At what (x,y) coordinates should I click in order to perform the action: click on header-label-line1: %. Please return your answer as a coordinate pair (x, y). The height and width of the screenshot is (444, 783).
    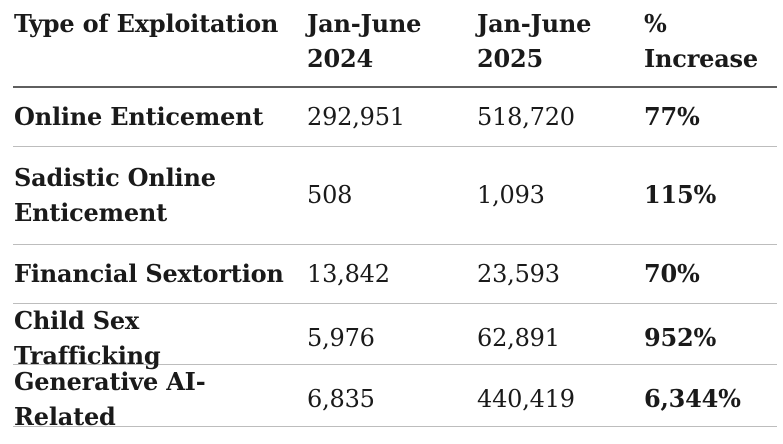
    Looking at the image, I should click on (655, 23).